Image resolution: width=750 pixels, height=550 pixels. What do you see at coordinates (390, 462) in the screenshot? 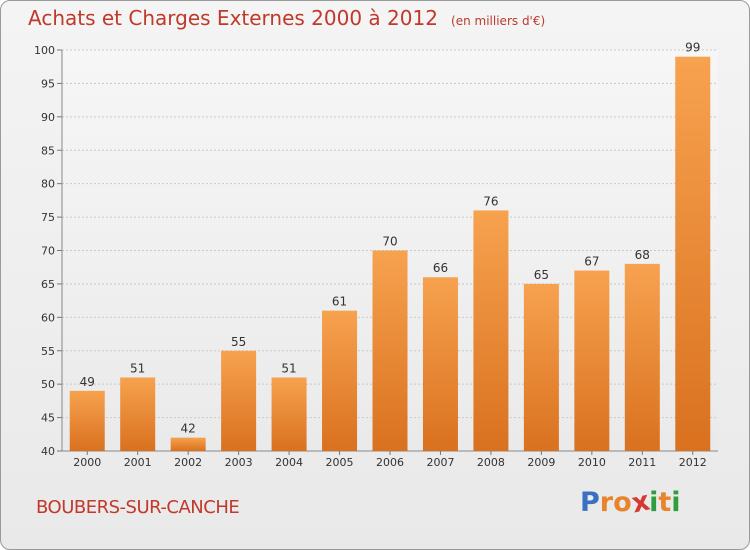
I see `x-tick-label: 2006` at bounding box center [390, 462].